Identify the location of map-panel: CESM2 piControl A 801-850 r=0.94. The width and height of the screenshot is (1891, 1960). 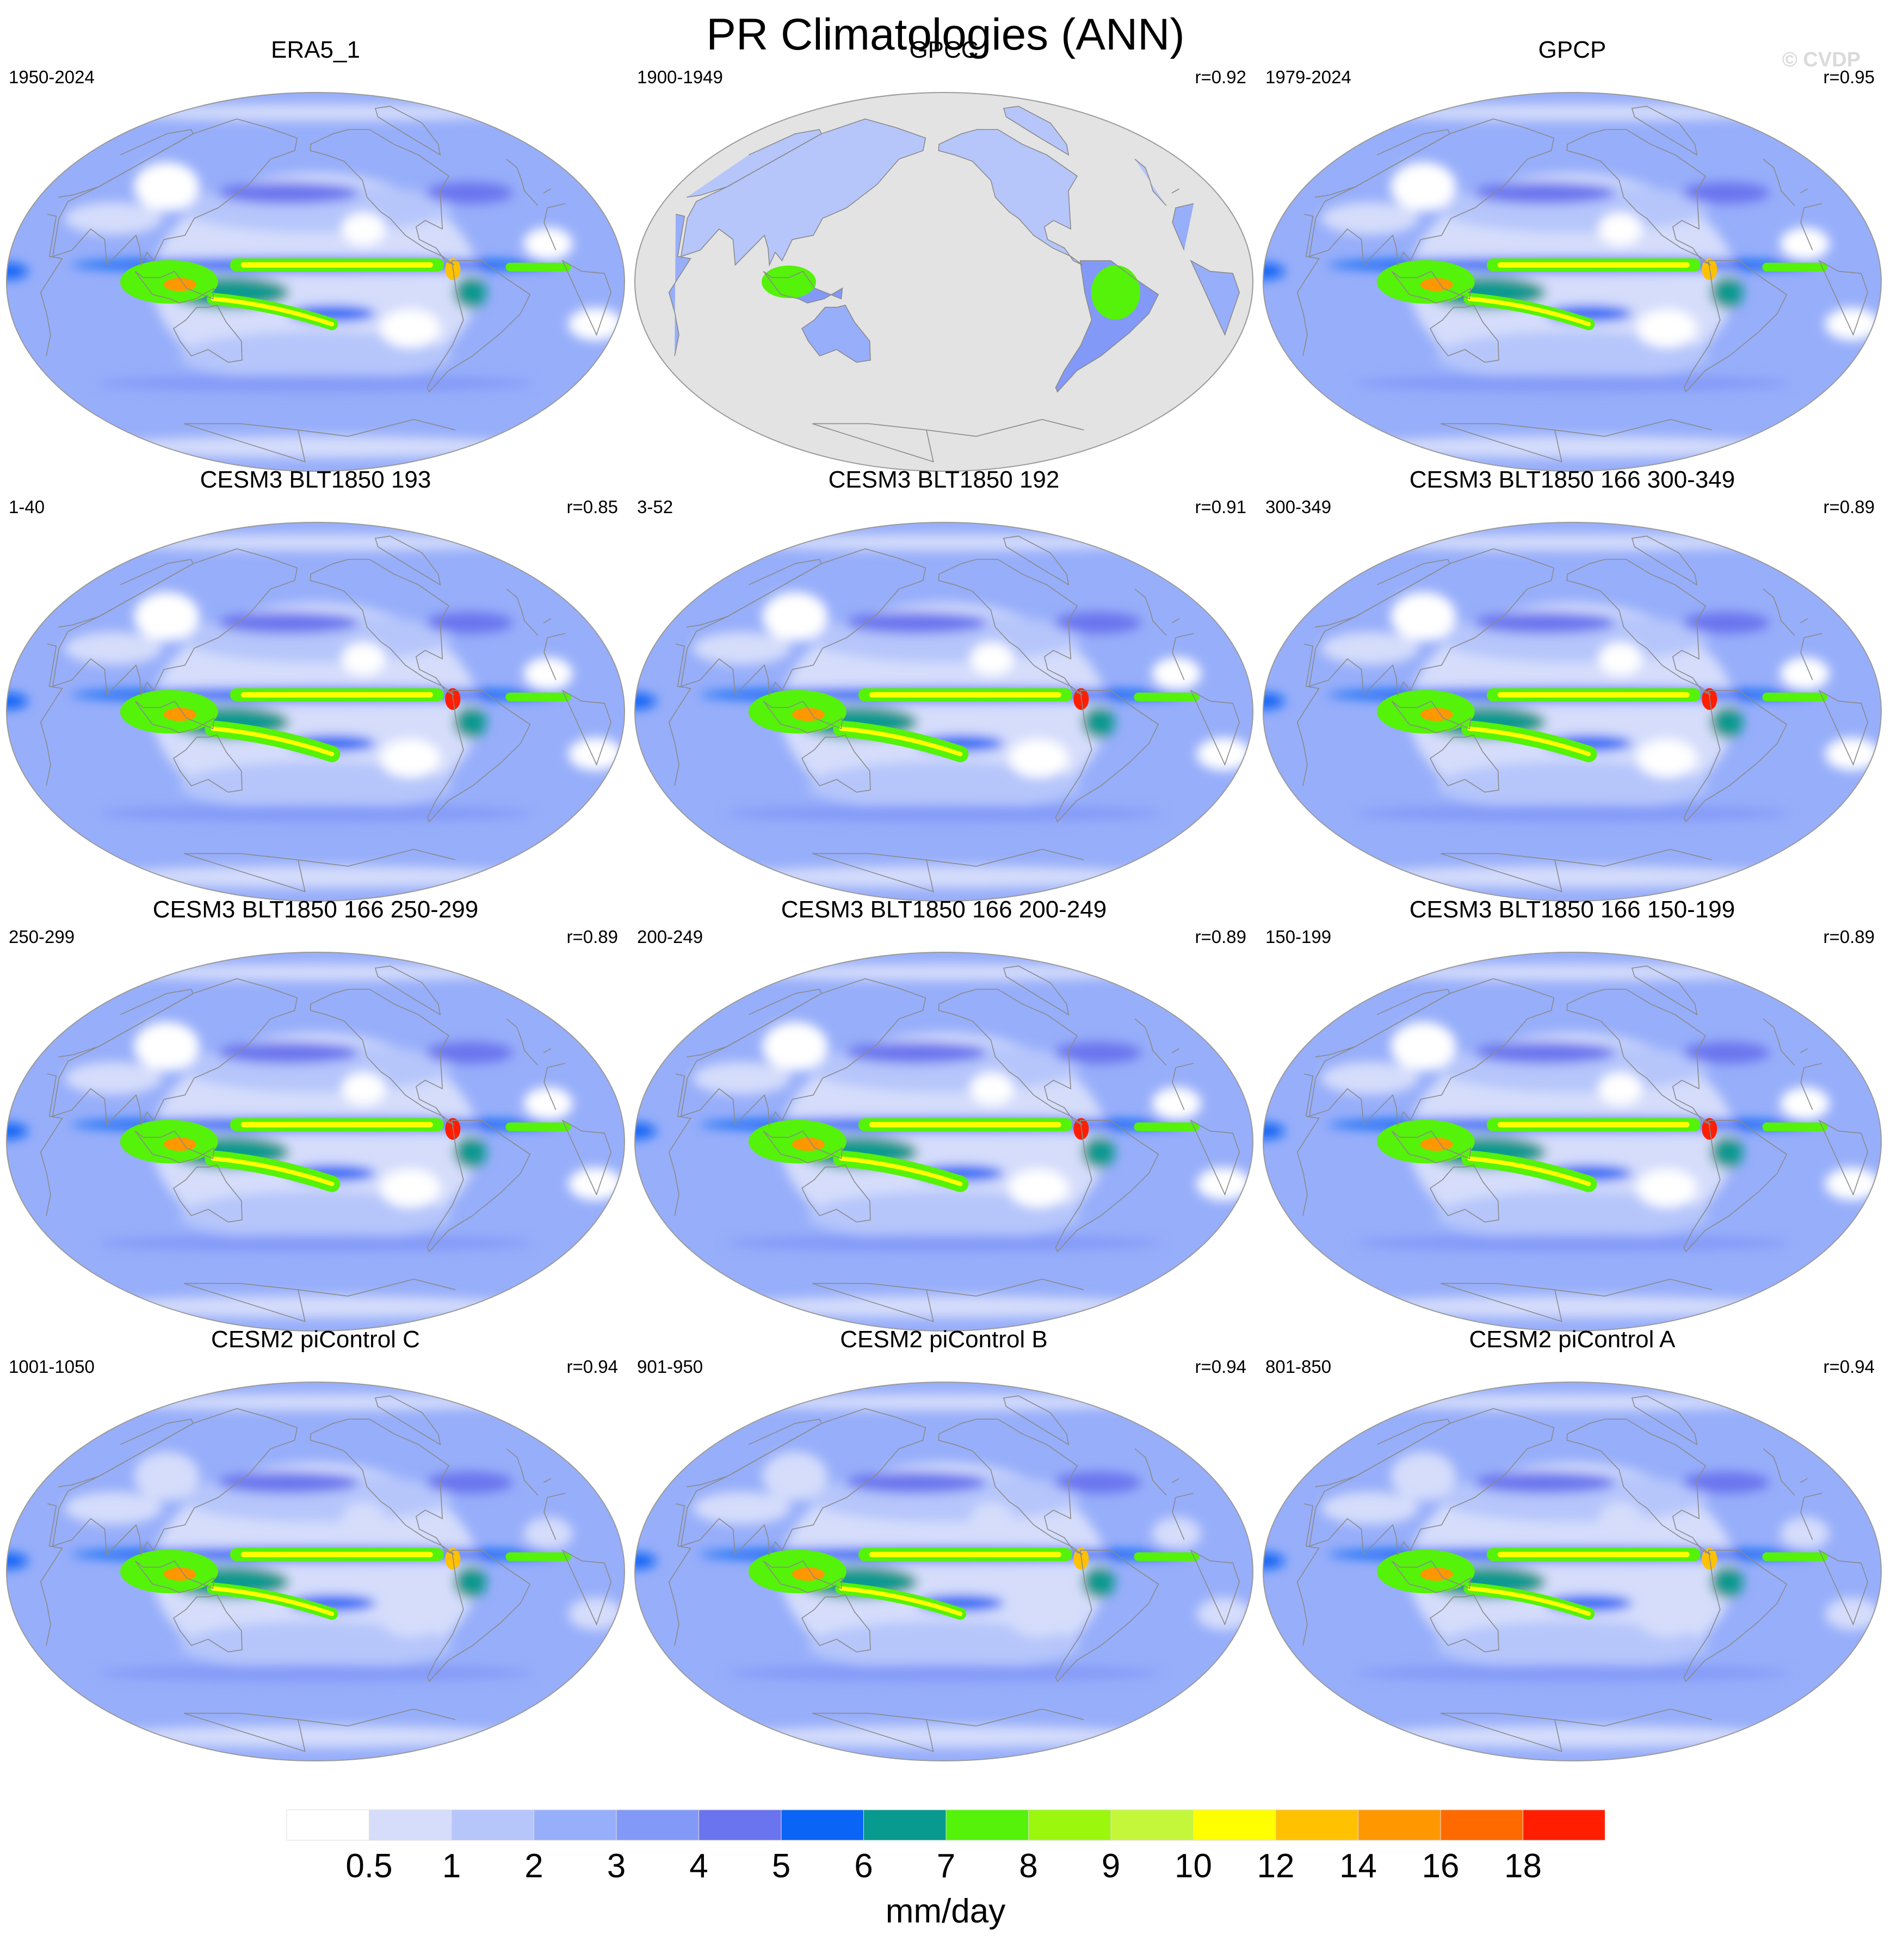
(1572, 1542).